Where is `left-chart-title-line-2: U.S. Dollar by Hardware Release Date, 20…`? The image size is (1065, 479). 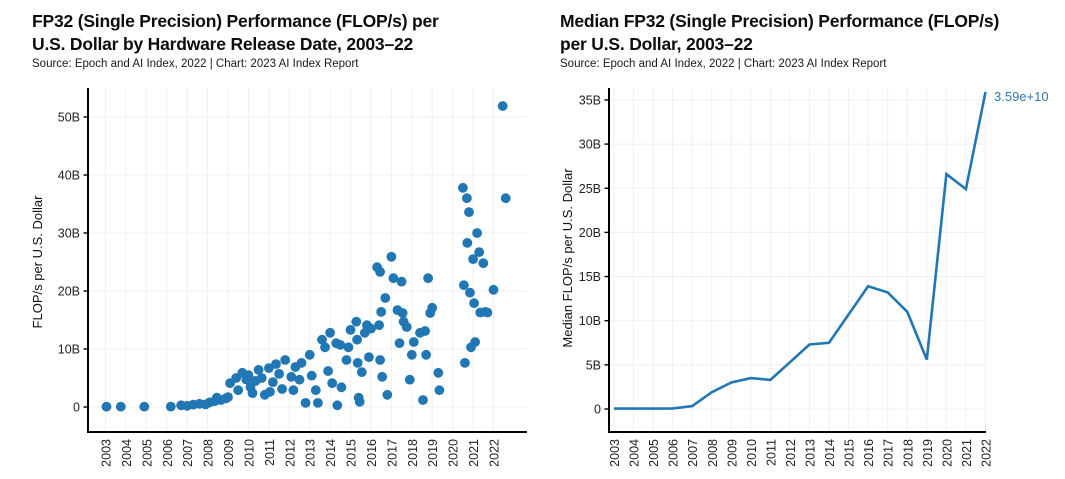
left-chart-title-line-2: U.S. Dollar by Hardware Release Date, 20… is located at coordinates (223, 43).